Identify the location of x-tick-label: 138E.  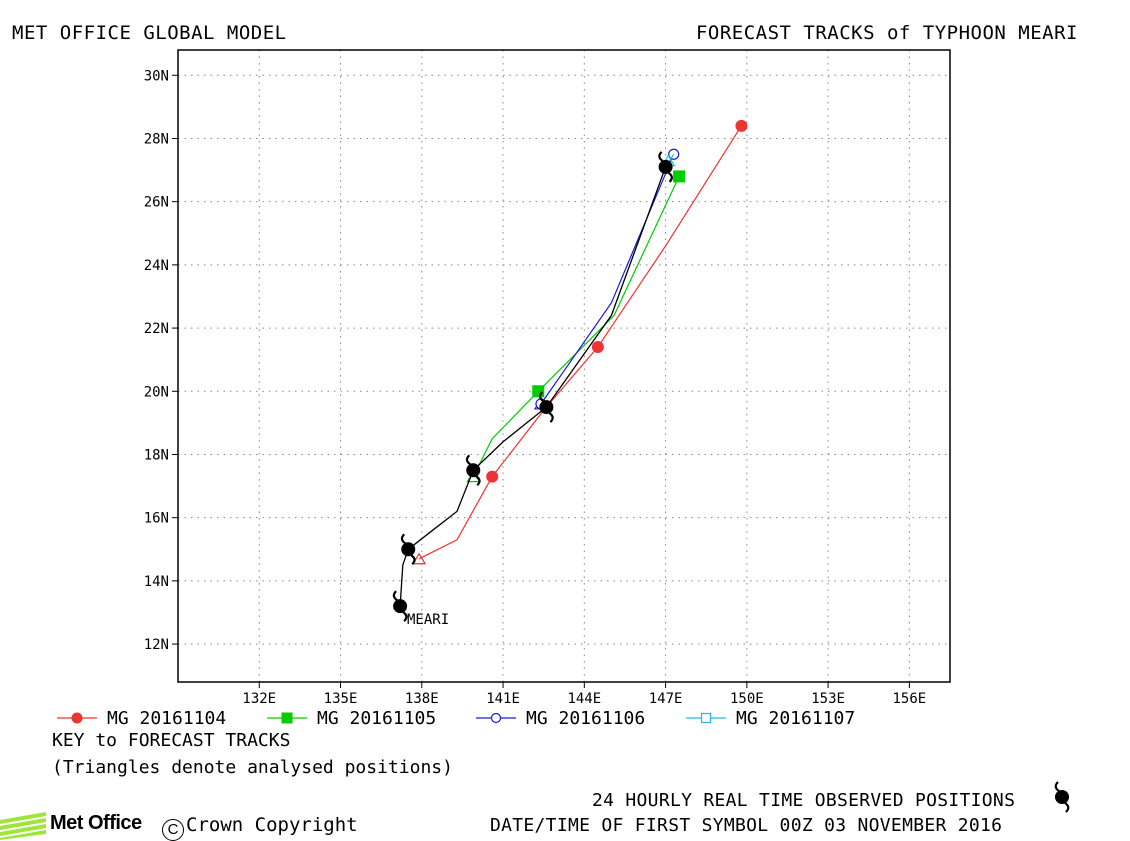
(422, 699).